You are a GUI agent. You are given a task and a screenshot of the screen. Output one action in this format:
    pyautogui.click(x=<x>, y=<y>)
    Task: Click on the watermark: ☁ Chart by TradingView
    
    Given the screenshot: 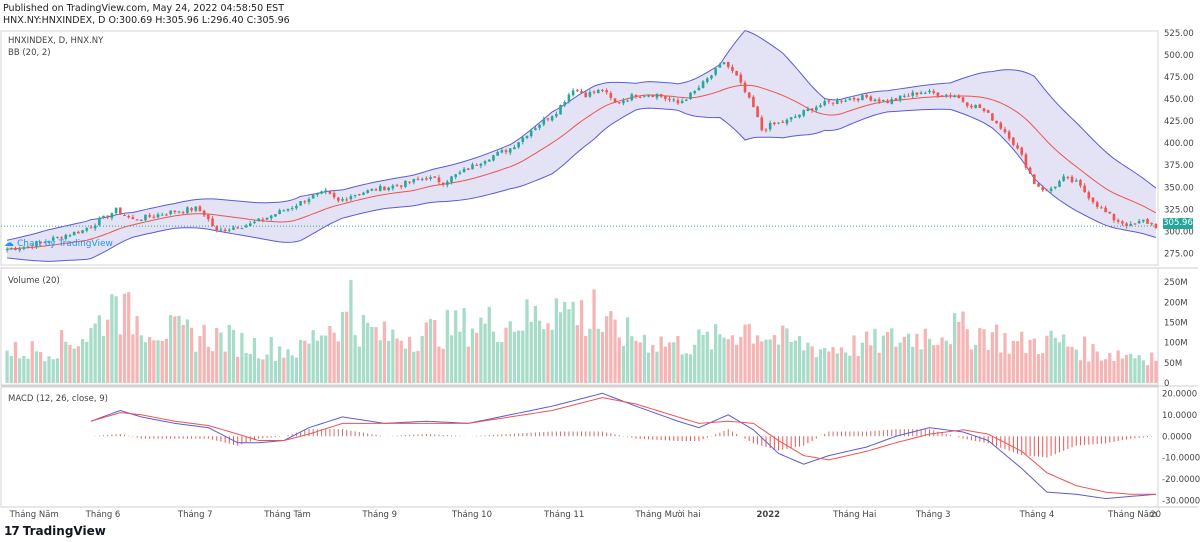 What is the action you would take?
    pyautogui.click(x=58, y=243)
    